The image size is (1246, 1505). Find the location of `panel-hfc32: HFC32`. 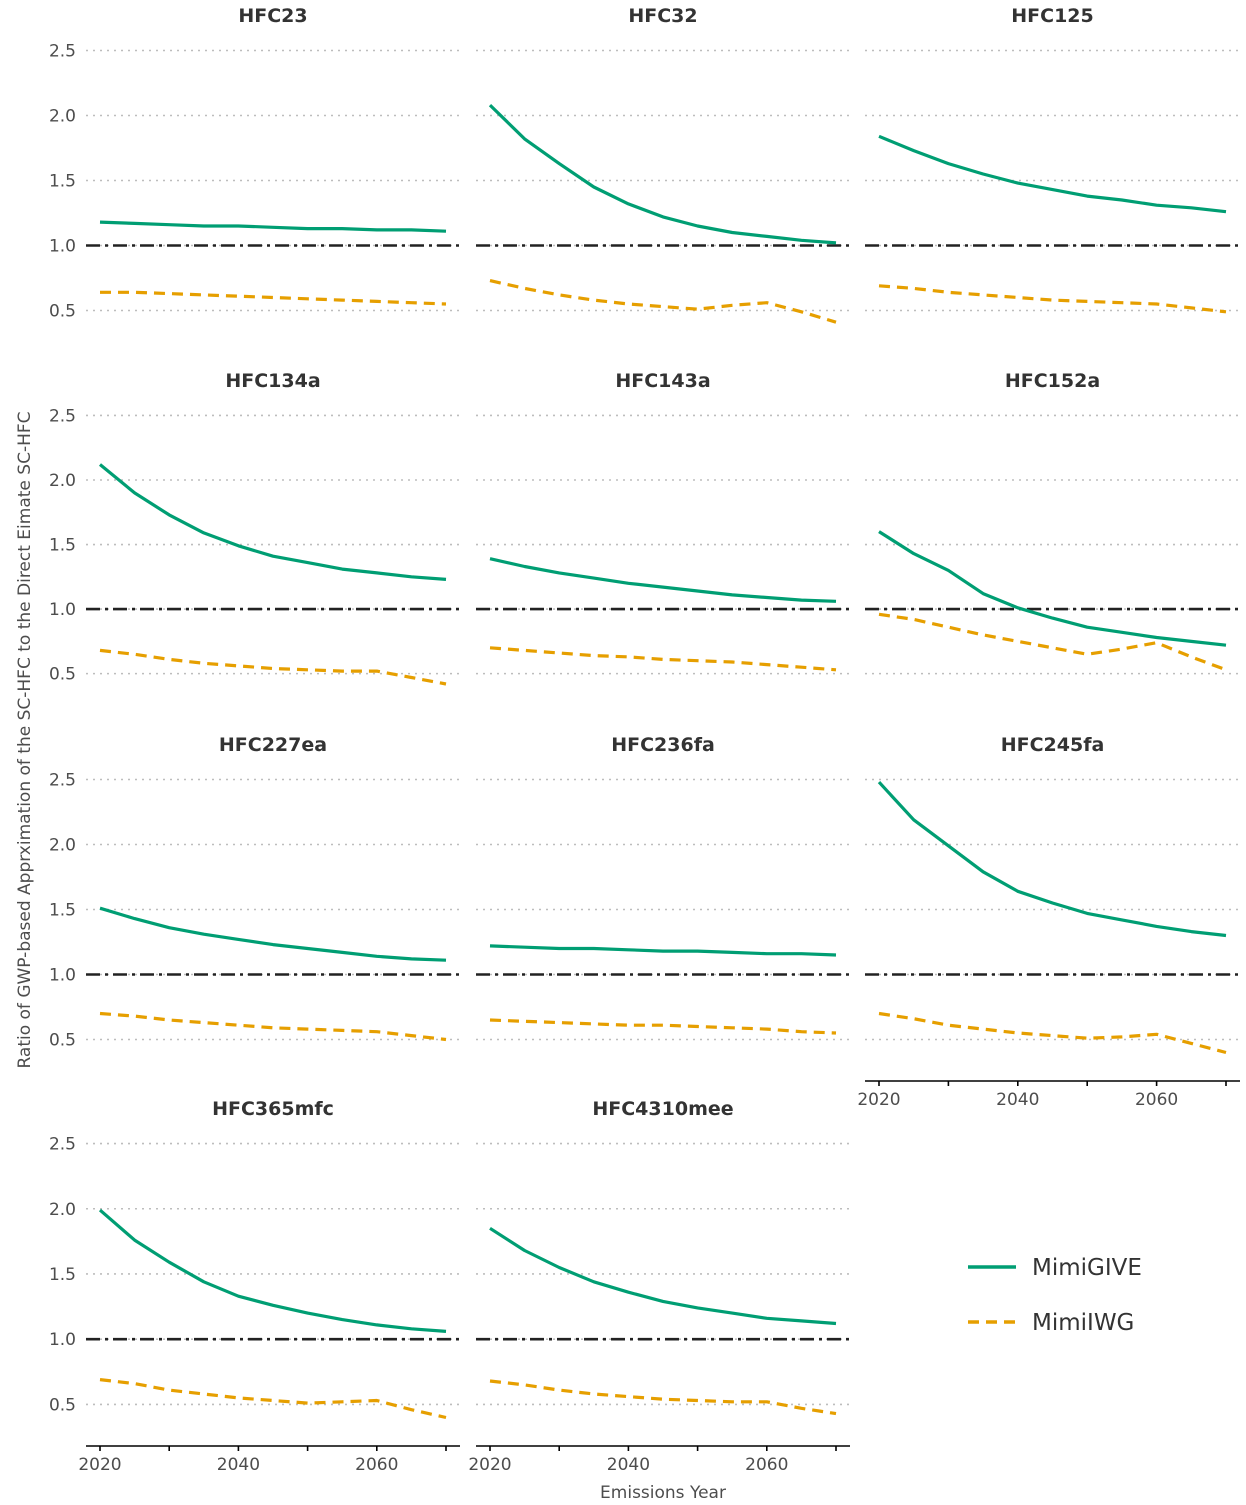

panel-hfc32: HFC32 is located at coordinates (663, 164).